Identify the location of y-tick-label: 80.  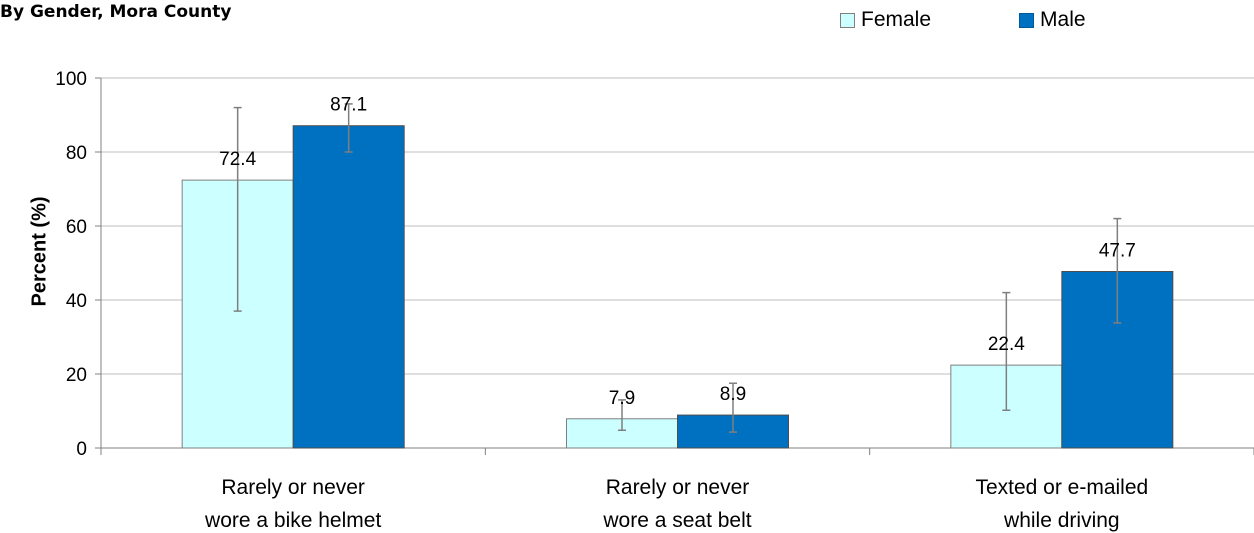
(76, 153).